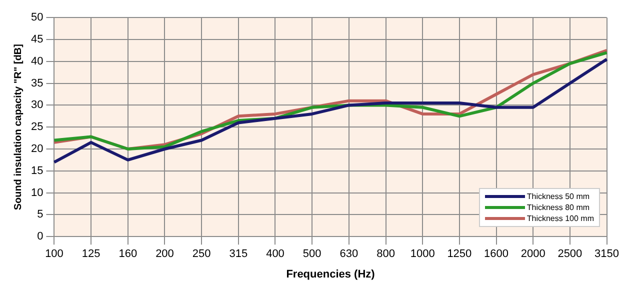  I want to click on legend-label: Thickness 100 mm, so click(560, 218).